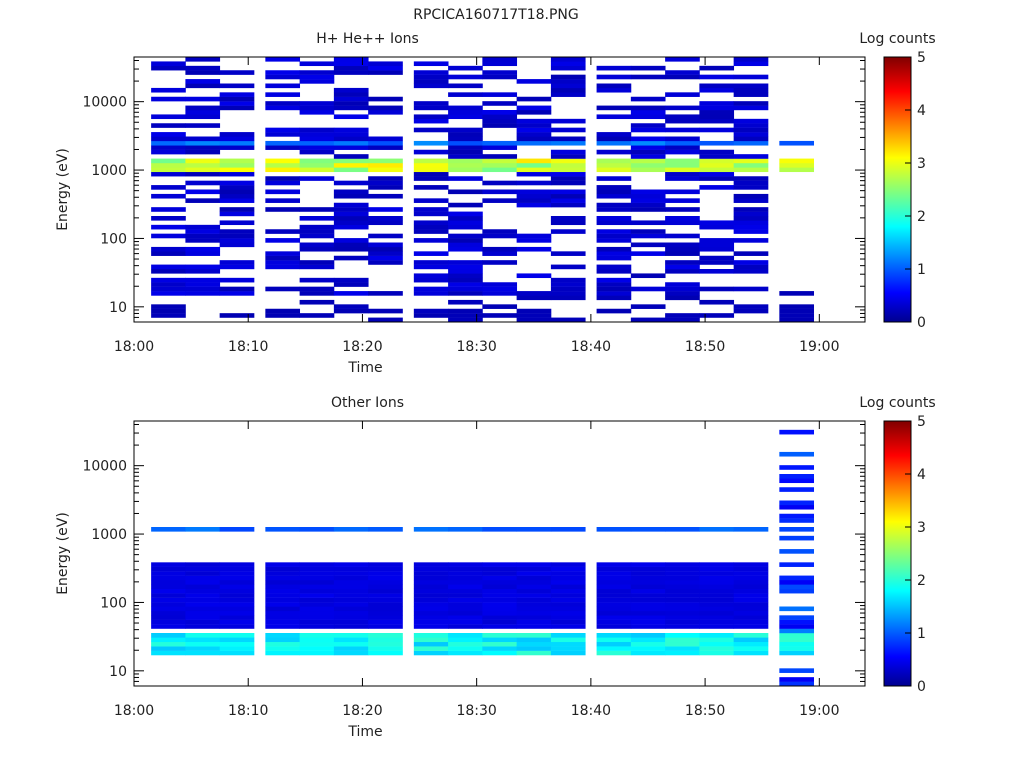 This screenshot has width=1024, height=768. What do you see at coordinates (897, 545) in the screenshot?
I see `colorbar: 0 1 2 3 4 5 Log counts` at bounding box center [897, 545].